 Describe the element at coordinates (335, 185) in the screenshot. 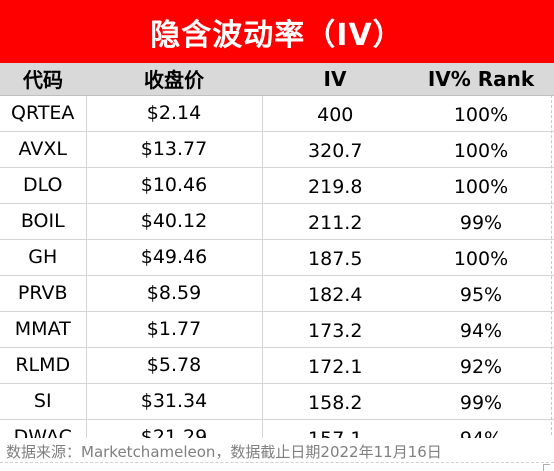

I see `cell-iv: 219.8` at that location.